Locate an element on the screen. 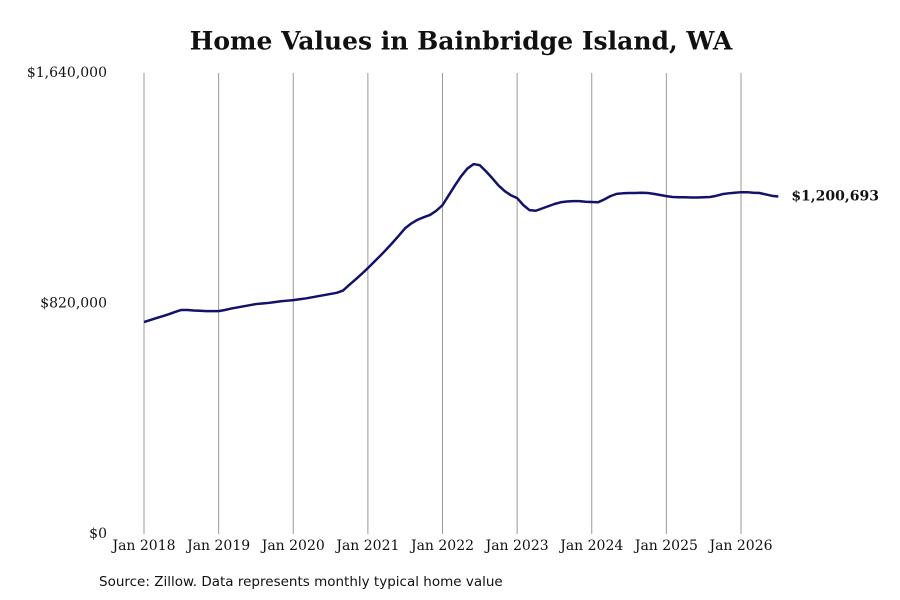  y-tick-label: $0 is located at coordinates (98, 534).